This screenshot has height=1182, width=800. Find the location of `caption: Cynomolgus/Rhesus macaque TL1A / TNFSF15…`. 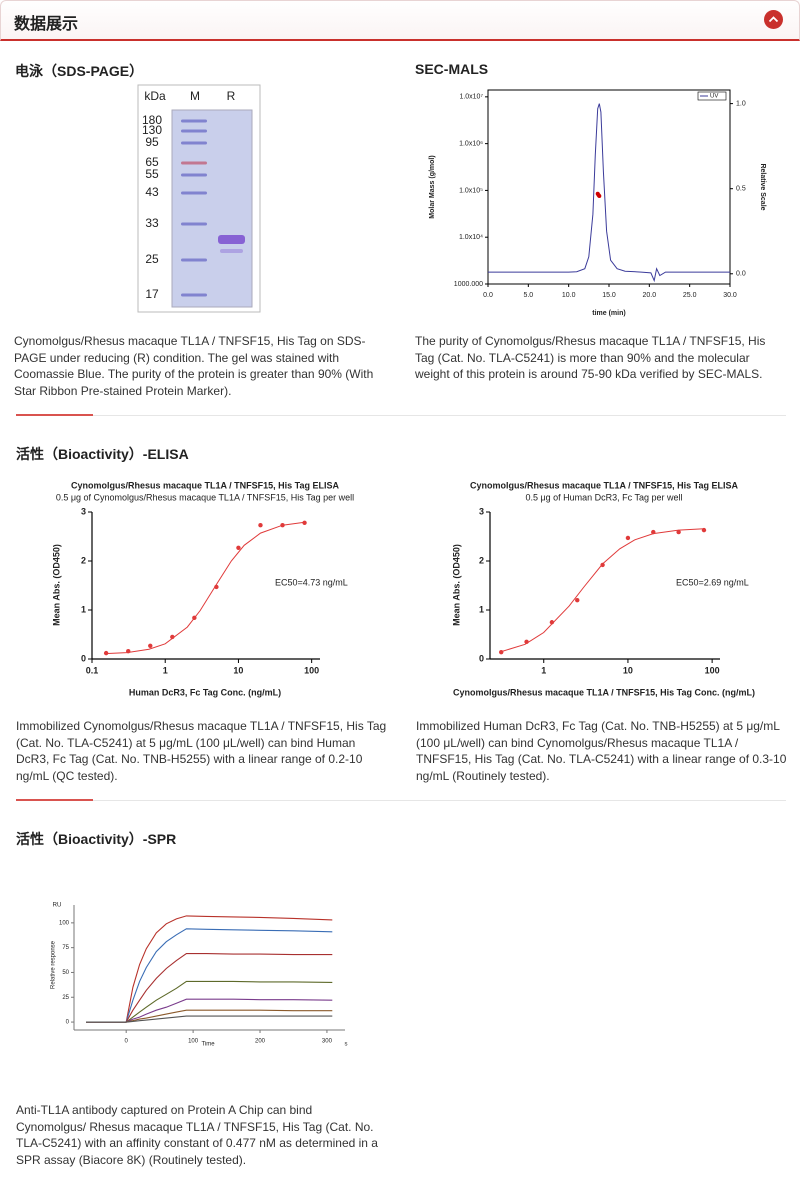

caption: Cynomolgus/Rhesus macaque TL1A / TNFSF15… is located at coordinates (194, 366).